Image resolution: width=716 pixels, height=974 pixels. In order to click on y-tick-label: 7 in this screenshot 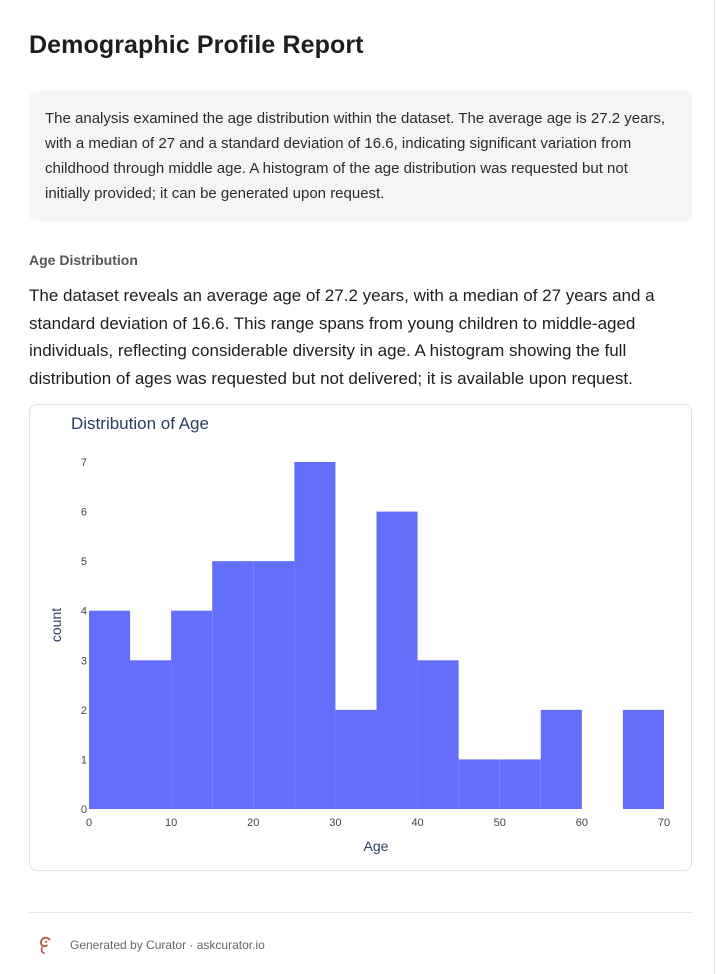, I will do `click(84, 463)`.